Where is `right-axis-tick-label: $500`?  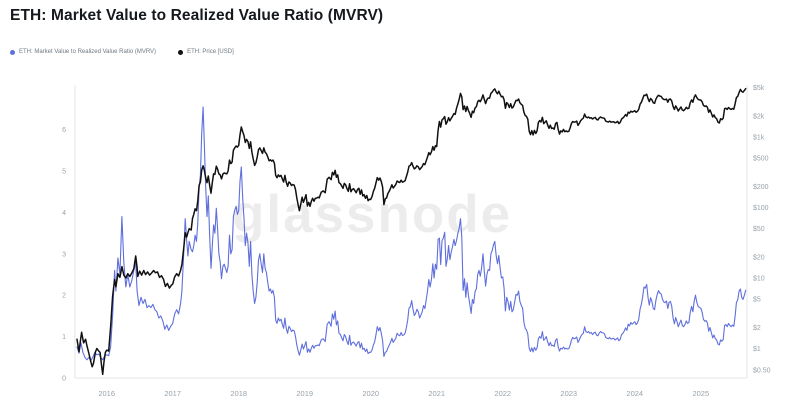
right-axis-tick-label: $500 is located at coordinates (761, 159).